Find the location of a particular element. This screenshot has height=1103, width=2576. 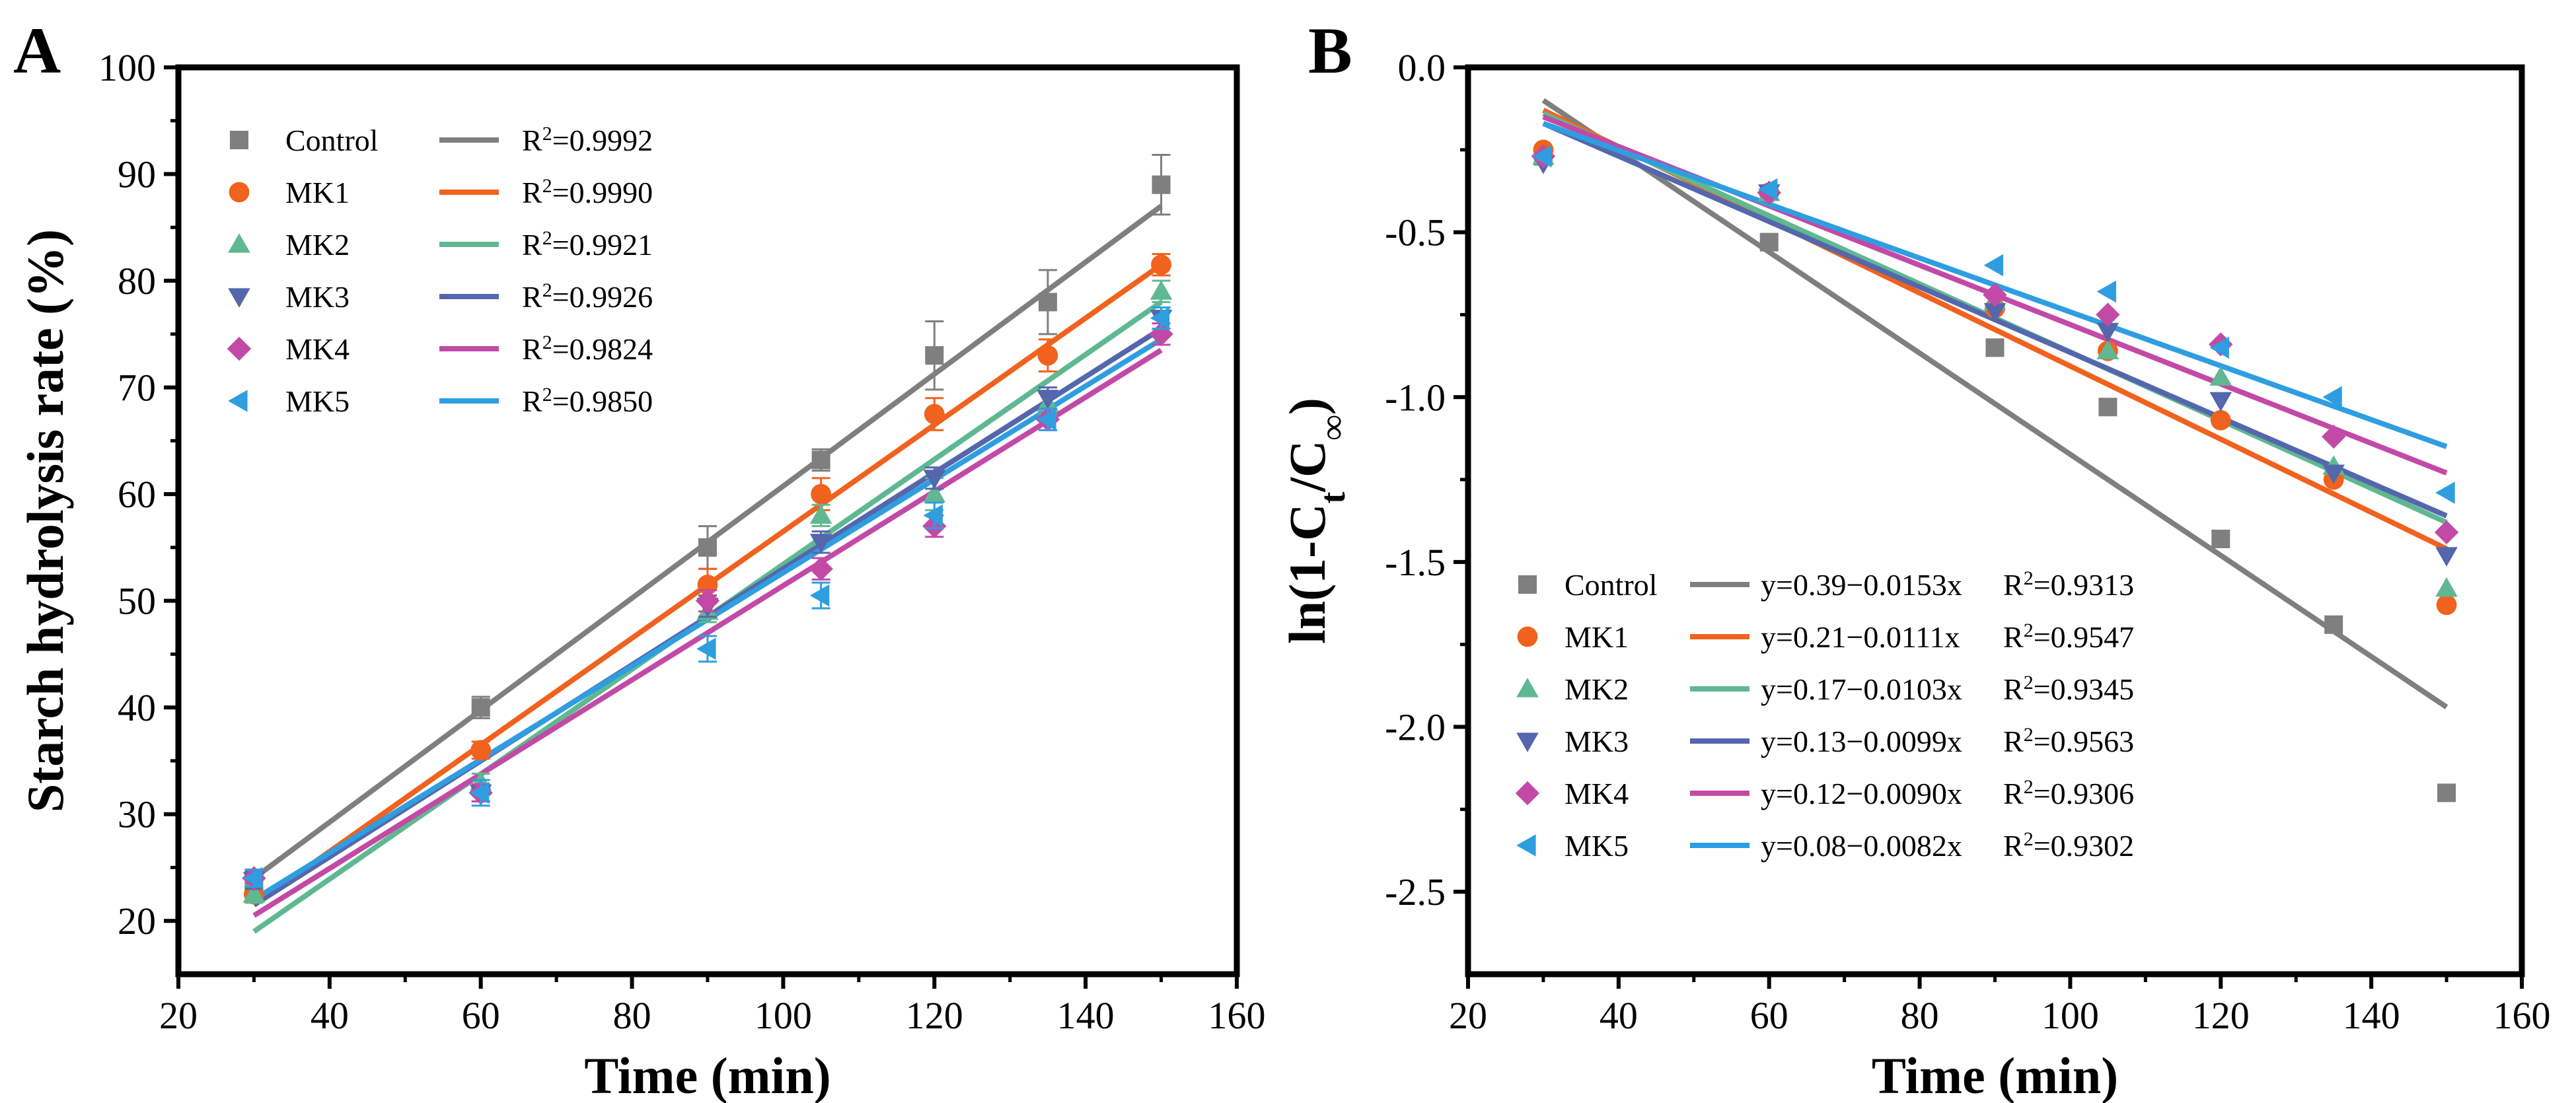

y-tick-label: 100 is located at coordinates (127, 68).